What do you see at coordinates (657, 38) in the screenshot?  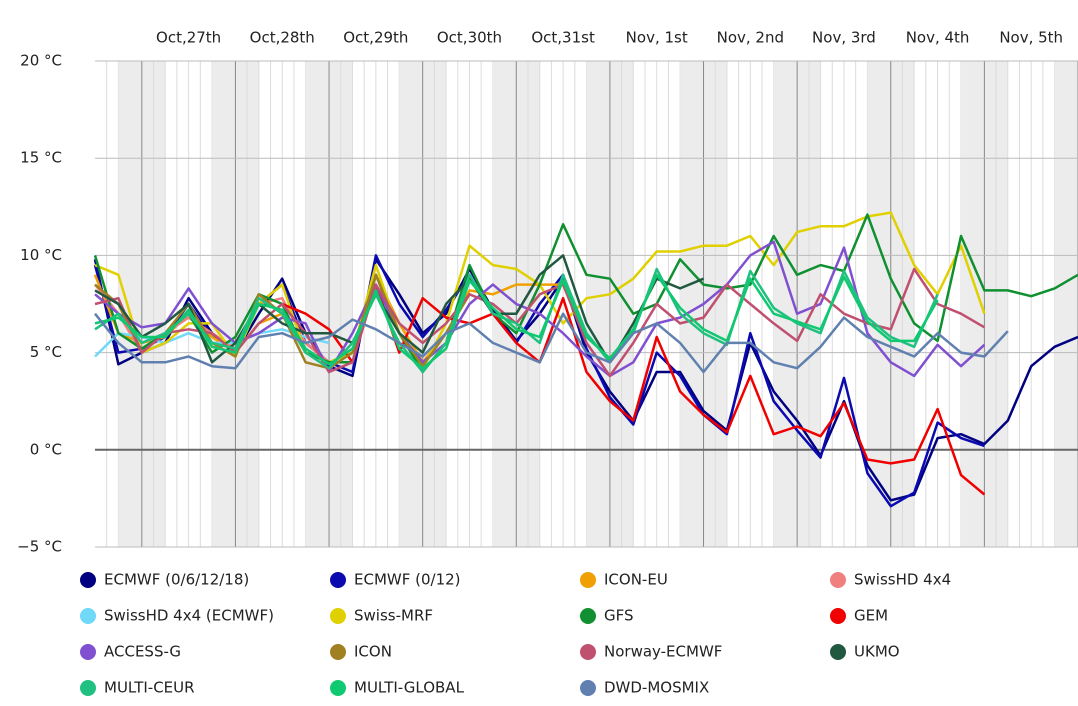 I see `x-tick-label: Nov, 1st` at bounding box center [657, 38].